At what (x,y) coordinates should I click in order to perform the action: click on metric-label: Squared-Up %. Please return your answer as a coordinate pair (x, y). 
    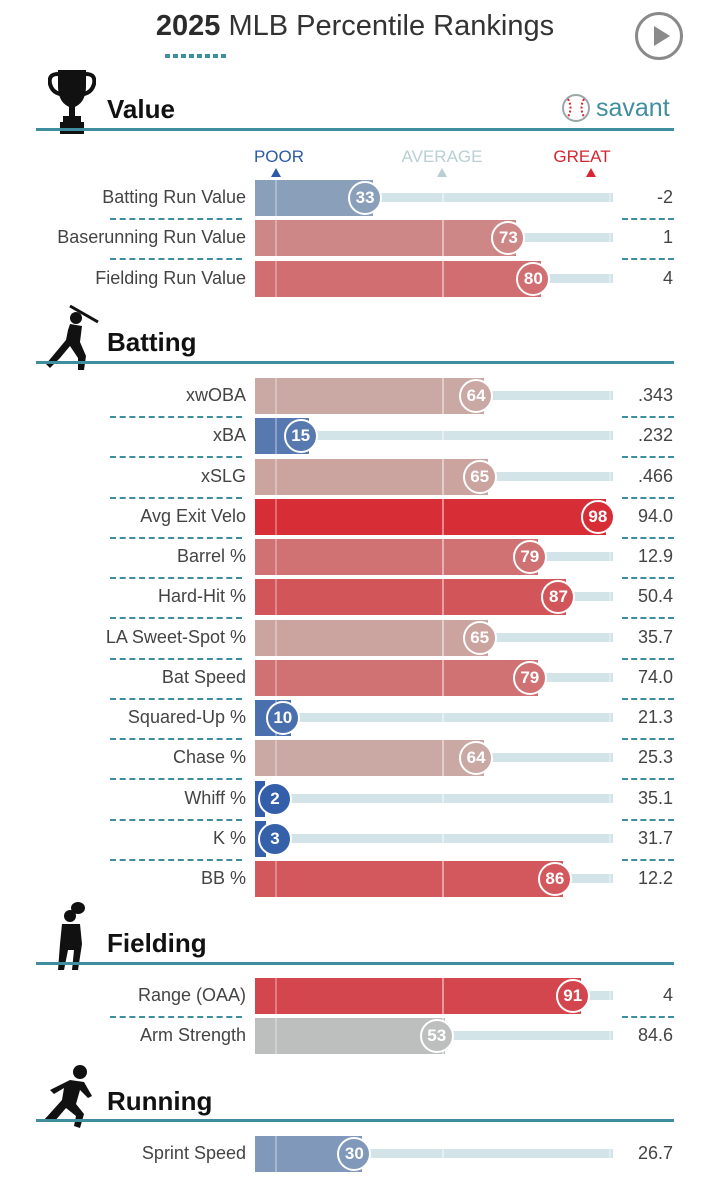
    Looking at the image, I should click on (186, 717).